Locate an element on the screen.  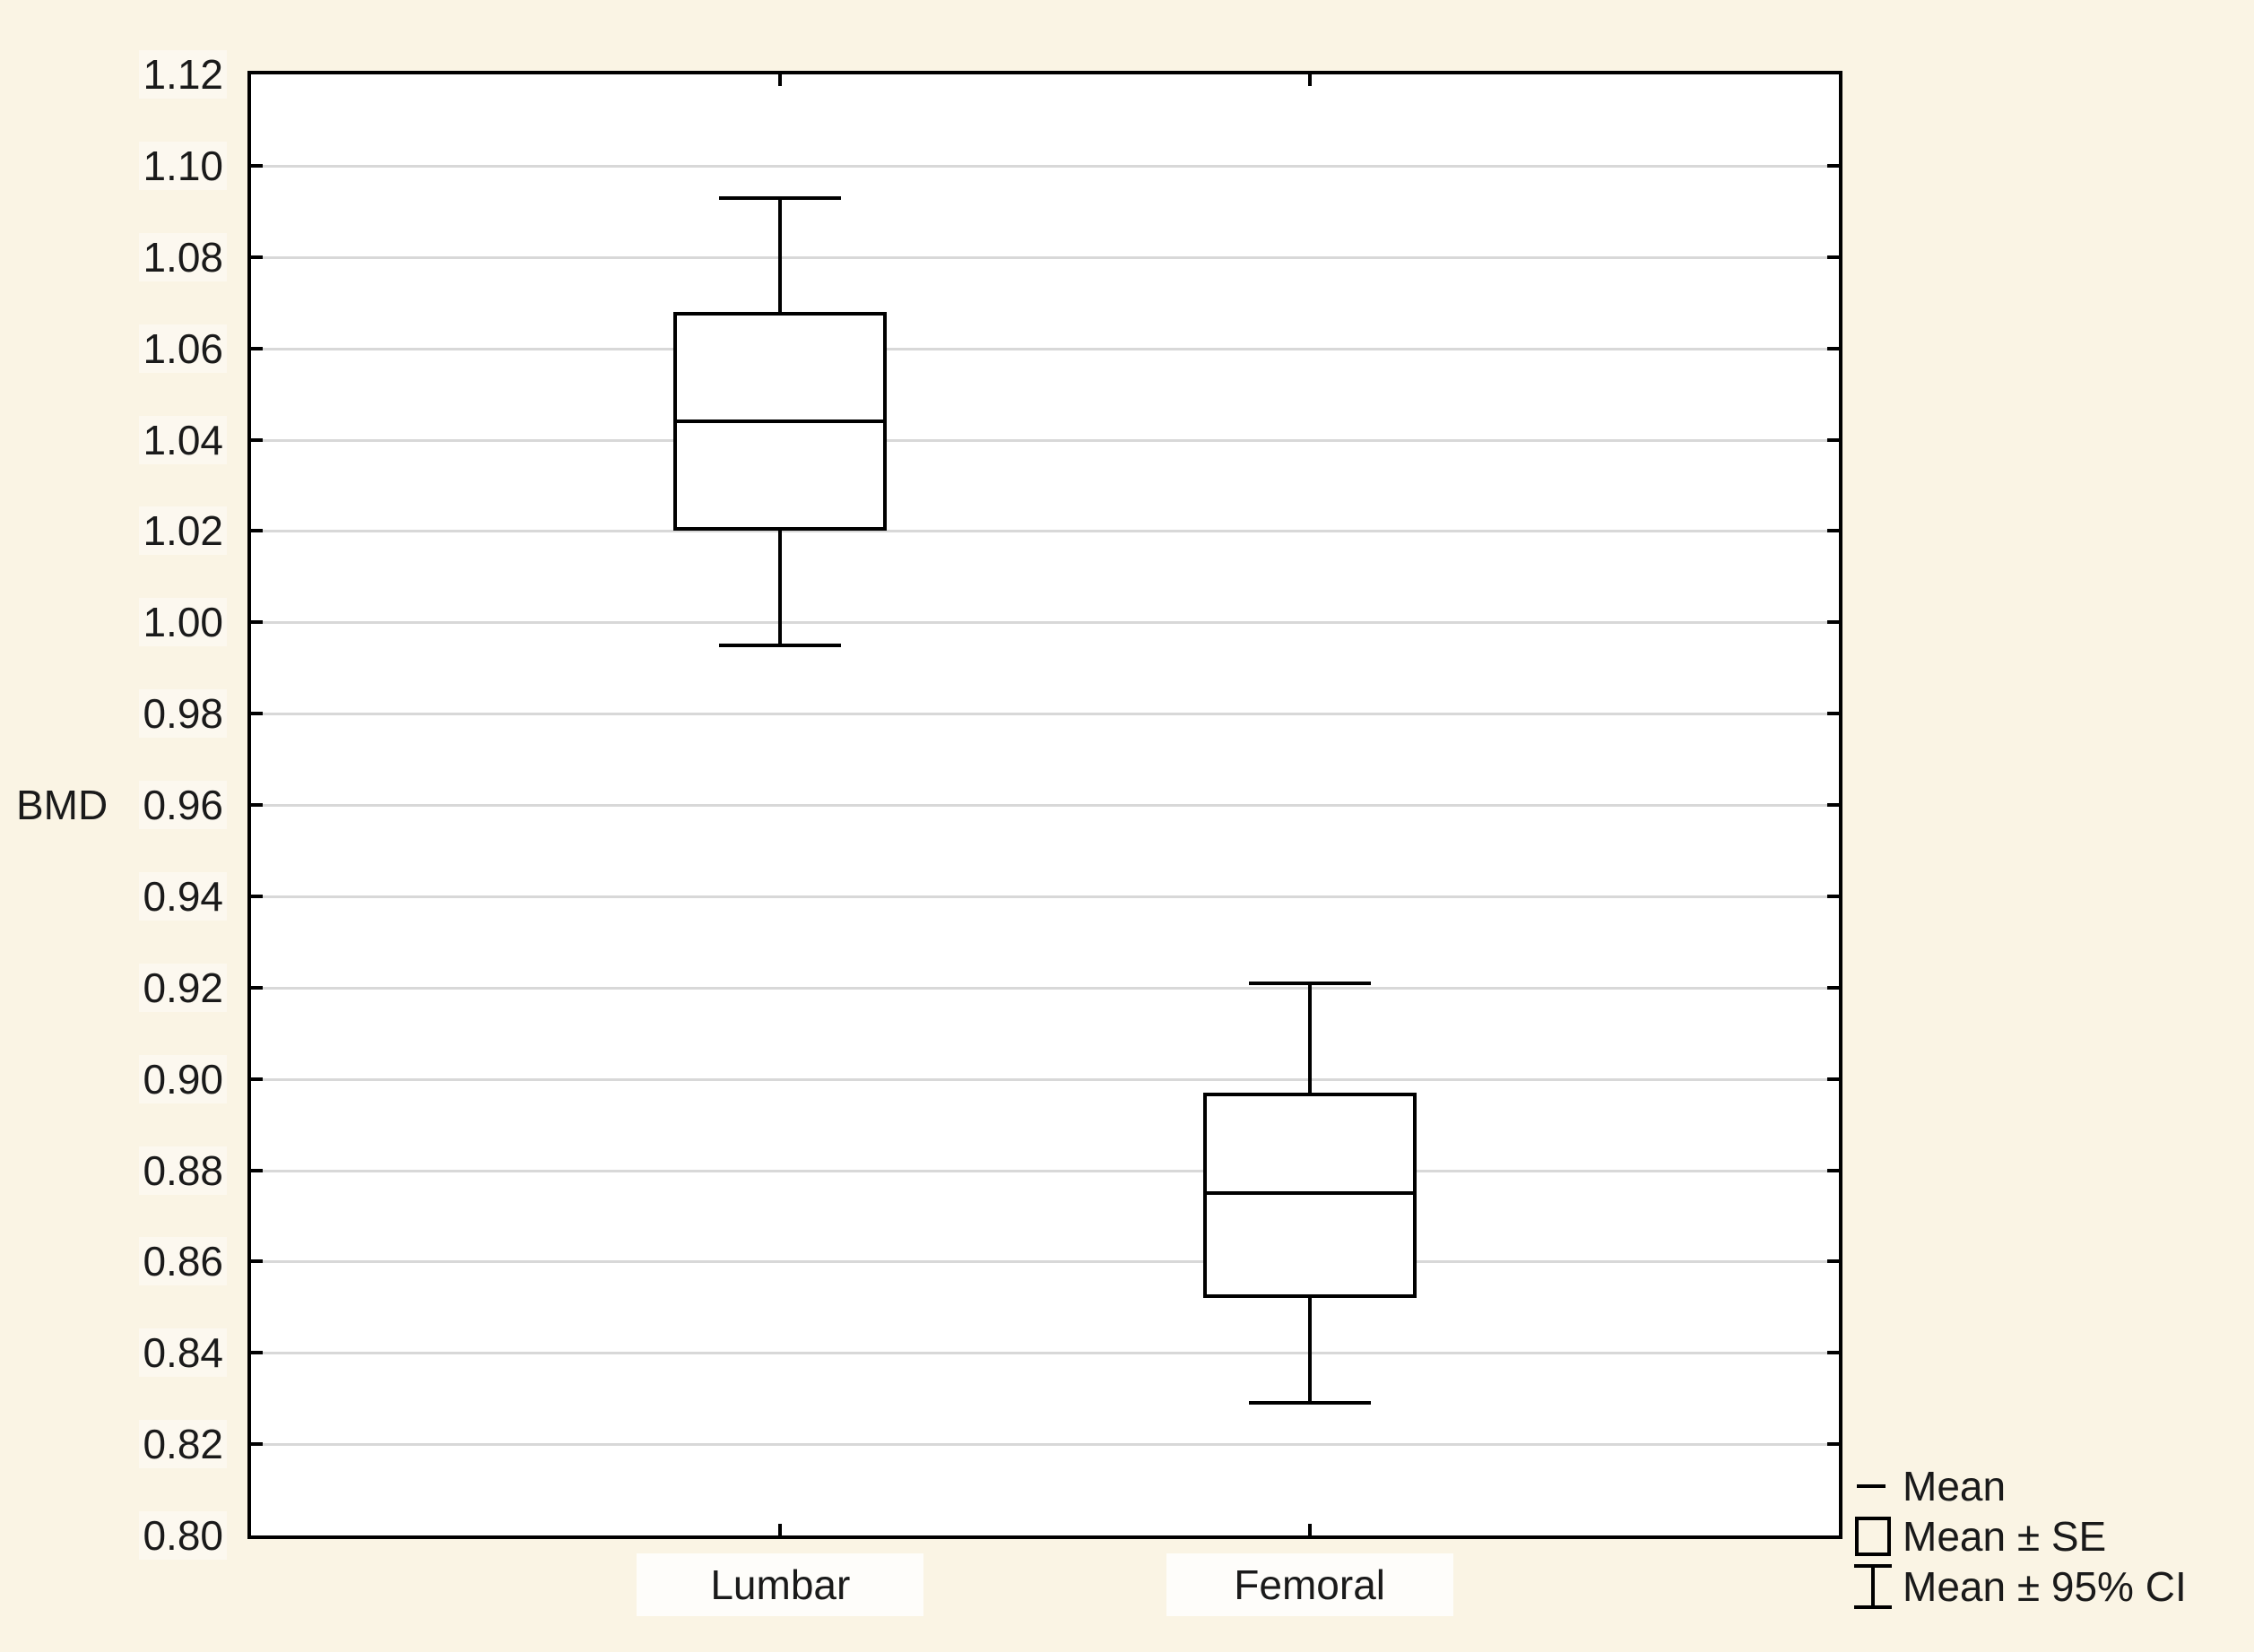
legend-label: Mean ± 95% CI is located at coordinates (2045, 1586).